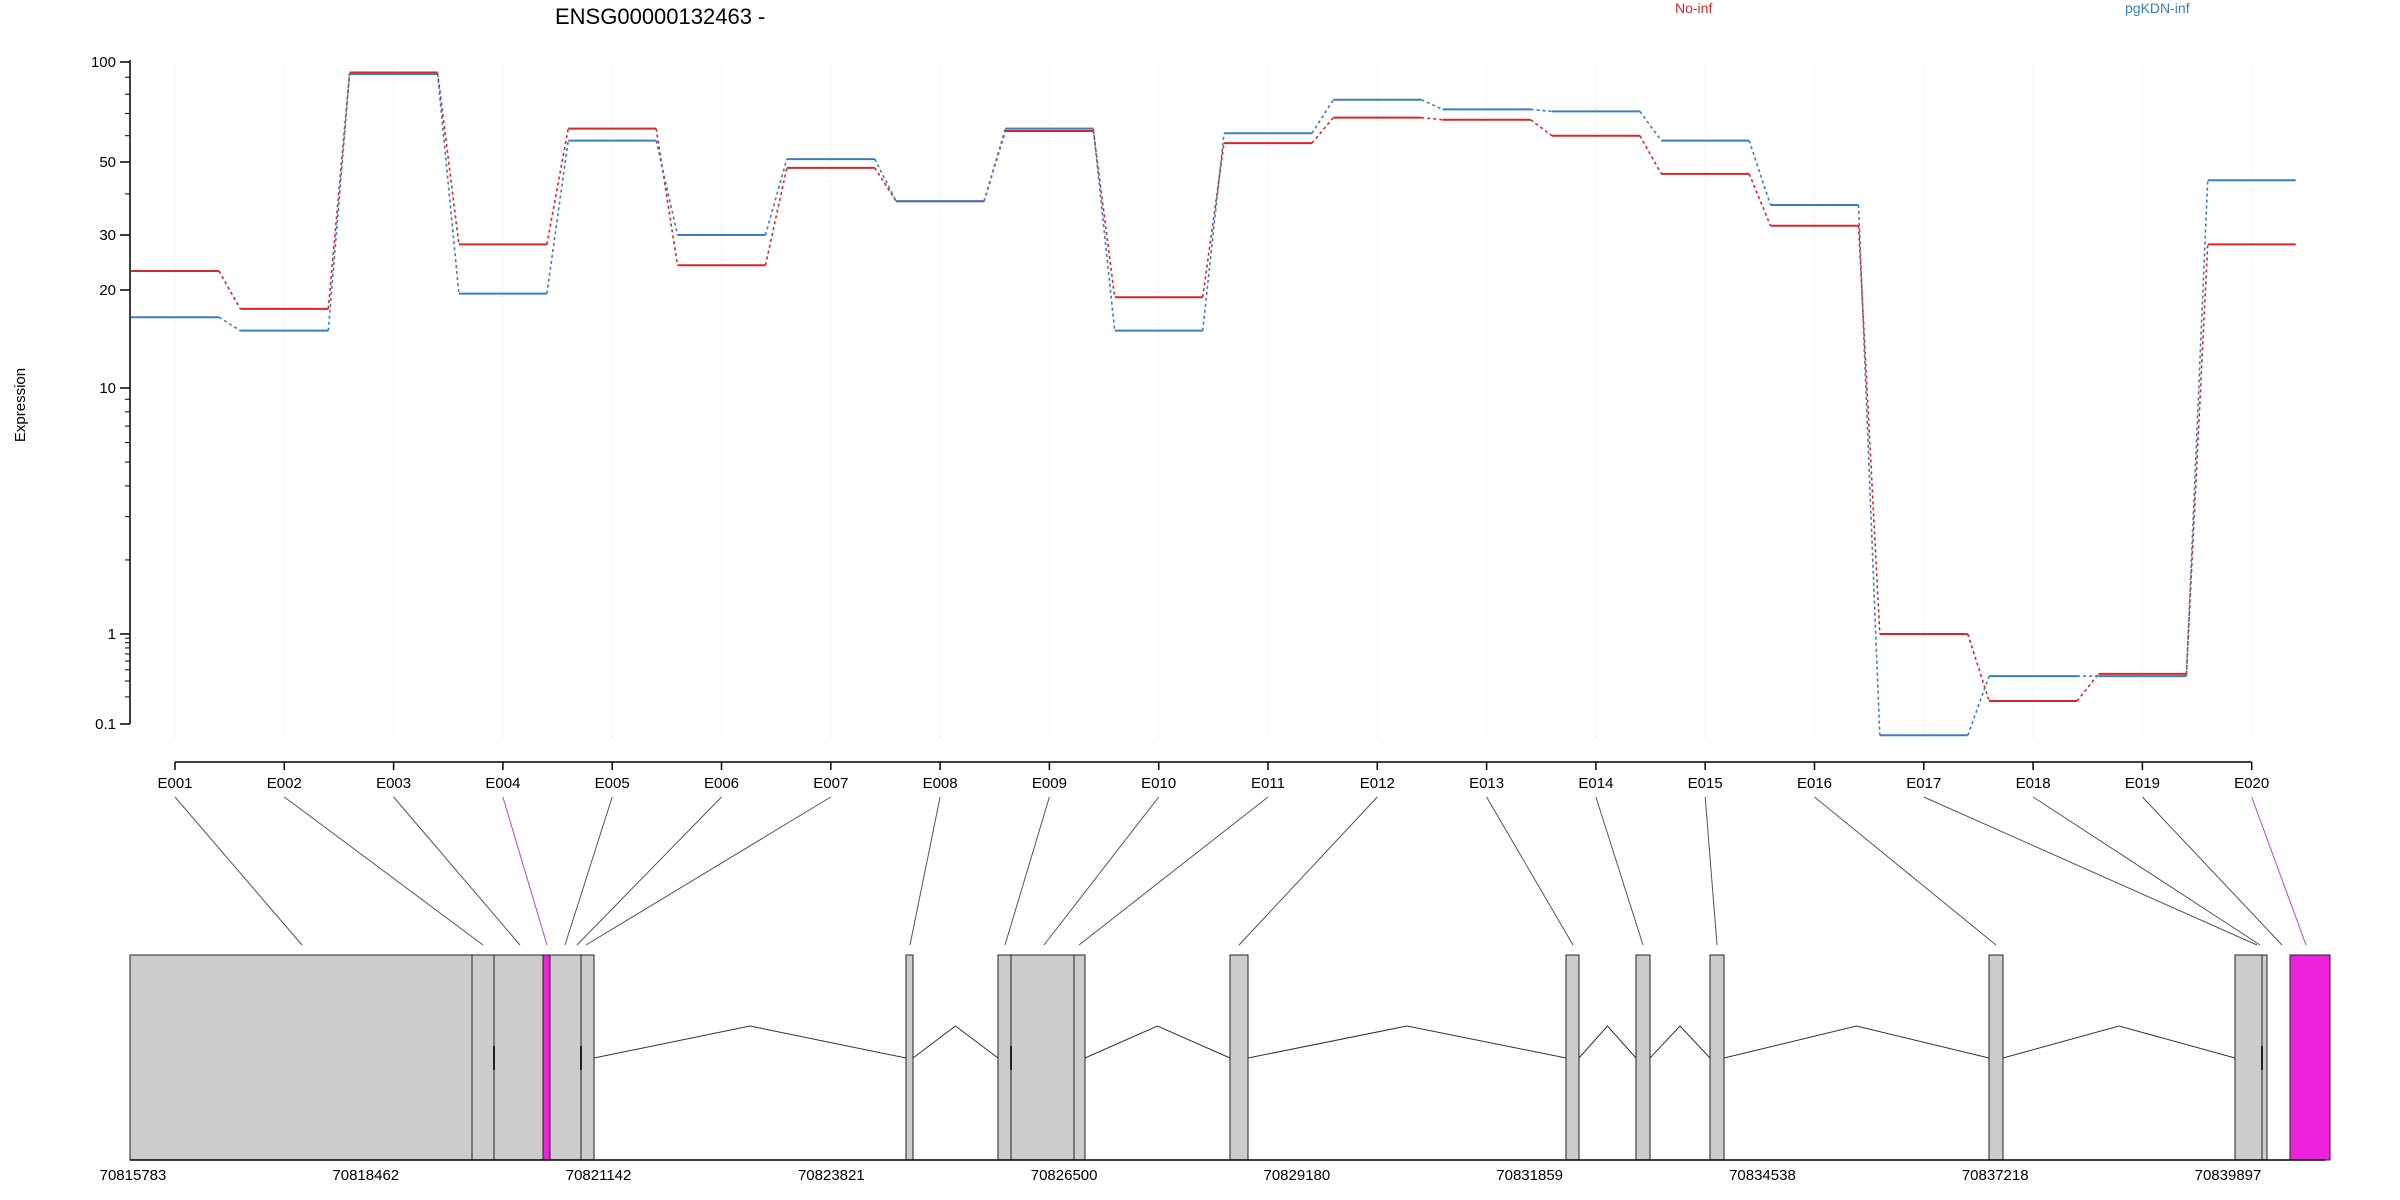 The height and width of the screenshot is (1200, 2400). I want to click on coordinate-label: 70839897, so click(2228, 1175).